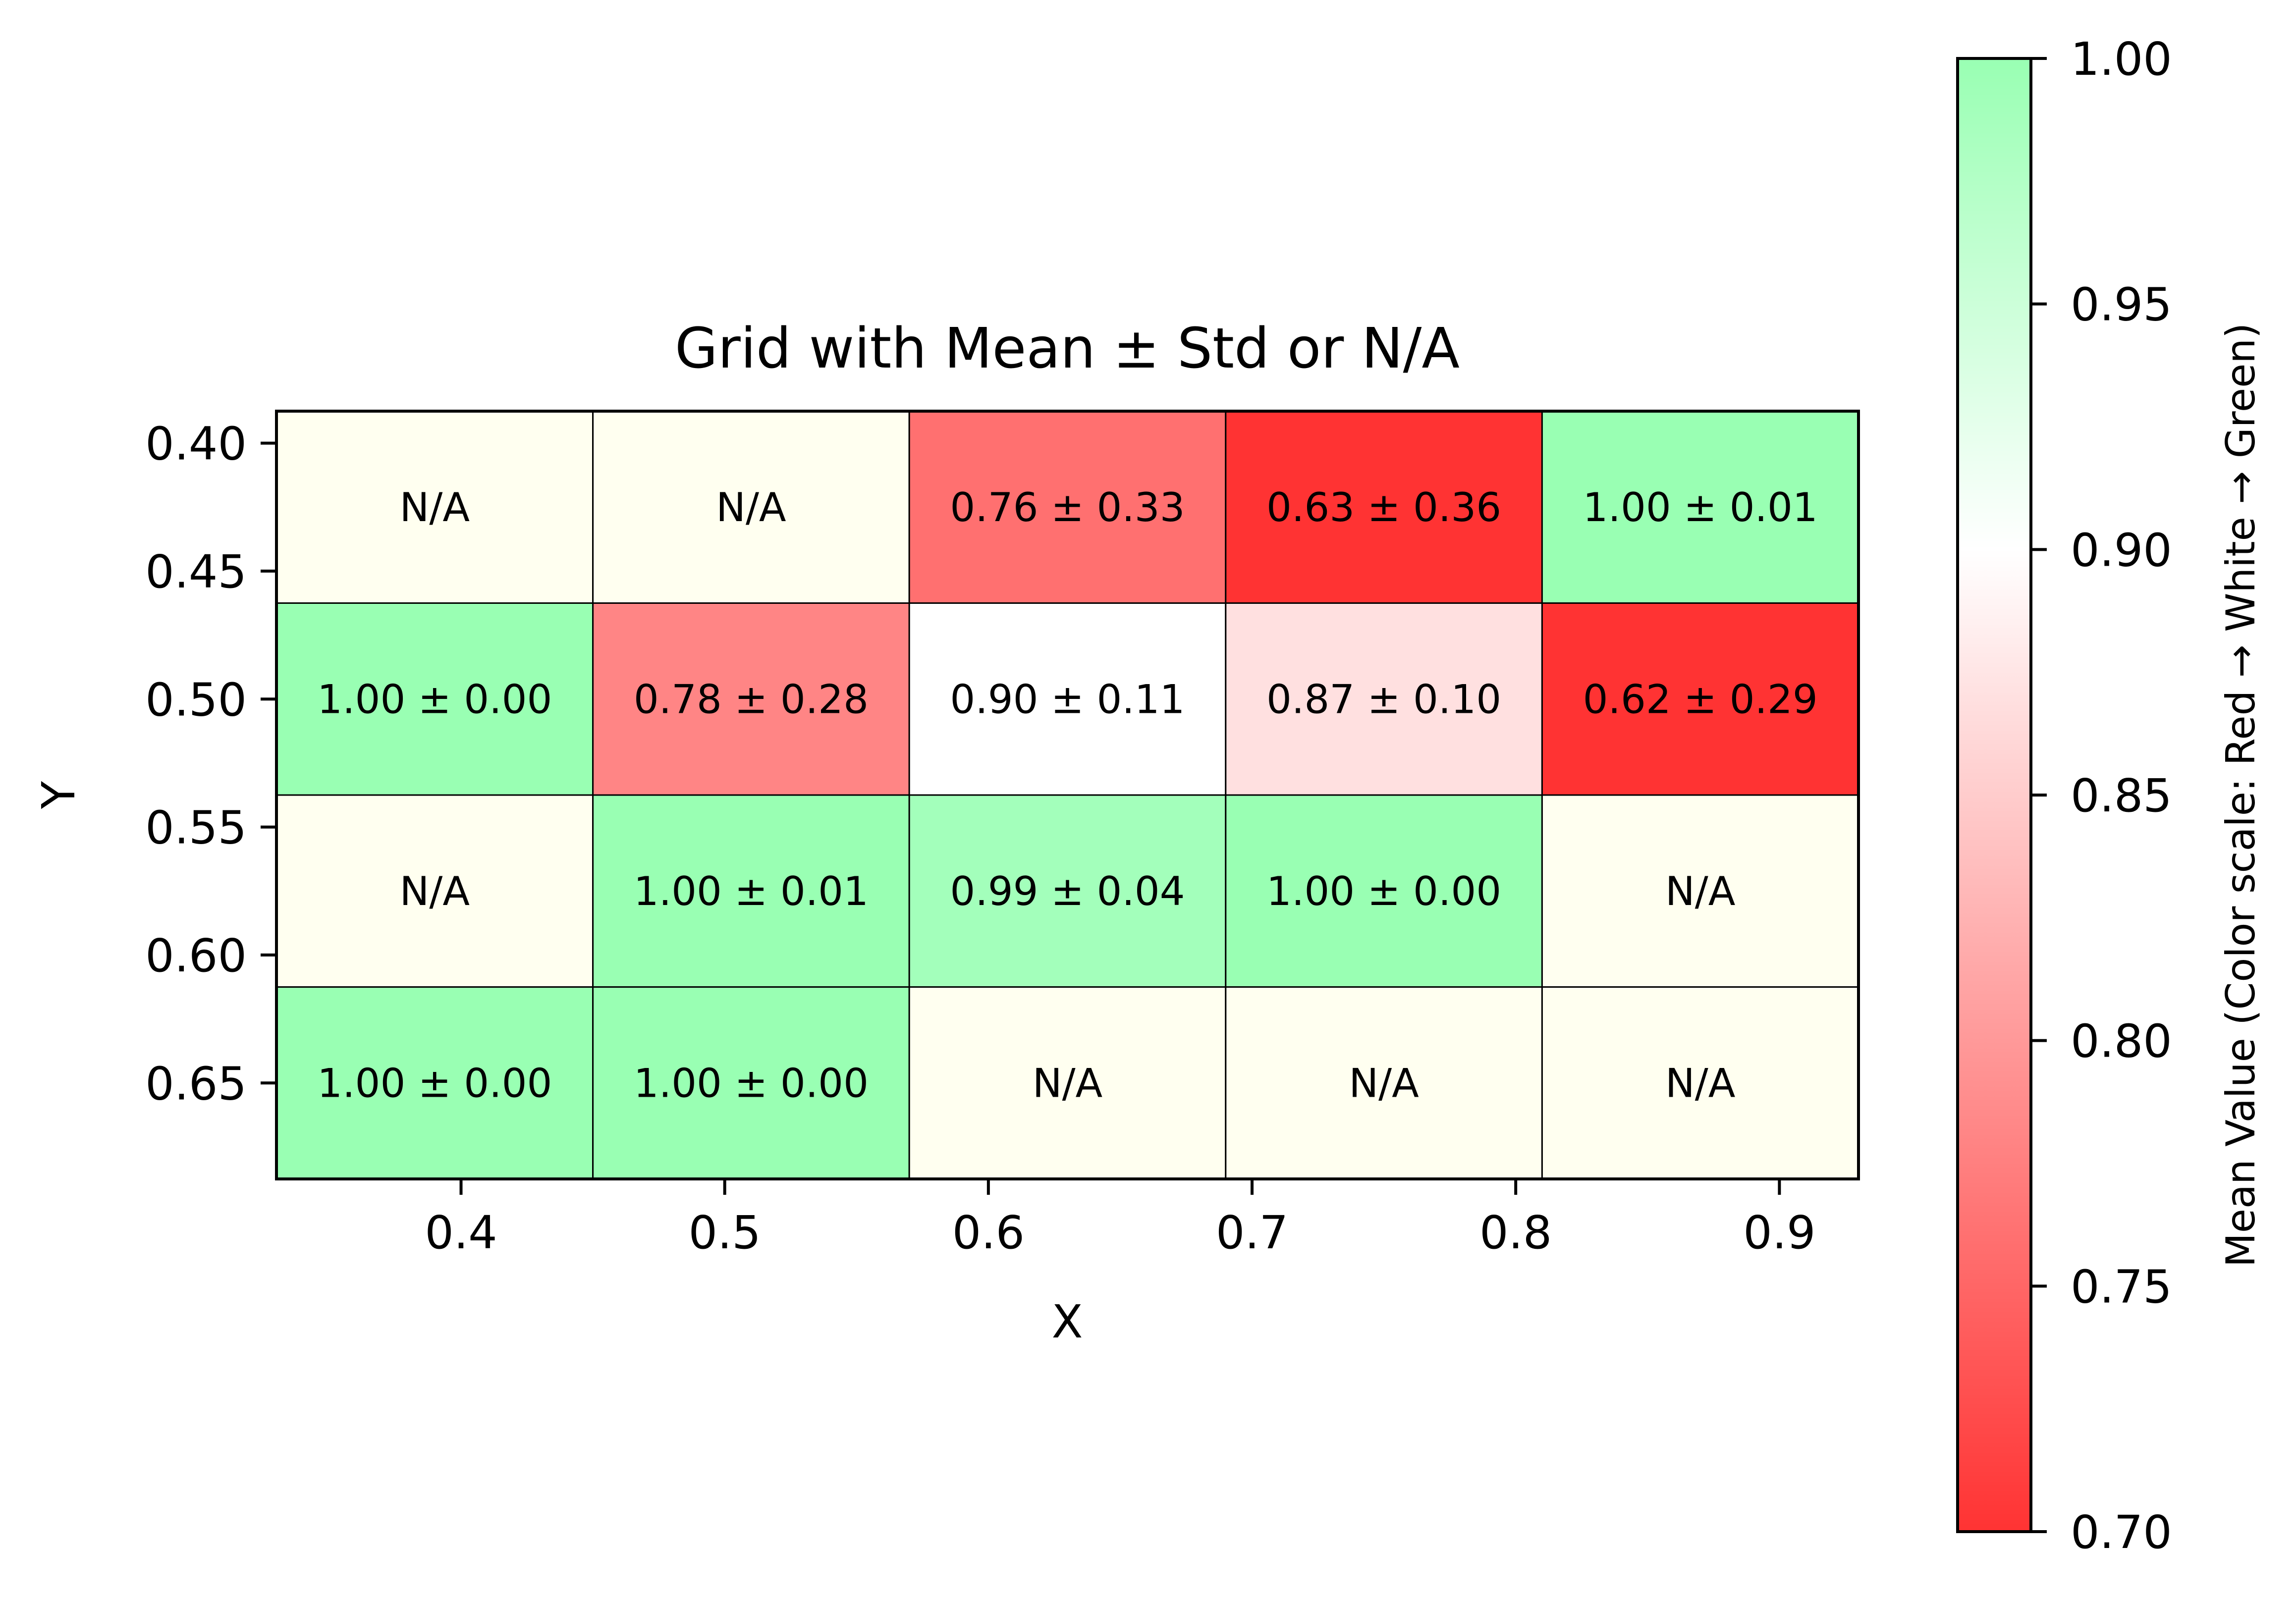 This screenshot has width=2296, height=1599. I want to click on cell-value-label: 0.78 ± 0.28, so click(751, 699).